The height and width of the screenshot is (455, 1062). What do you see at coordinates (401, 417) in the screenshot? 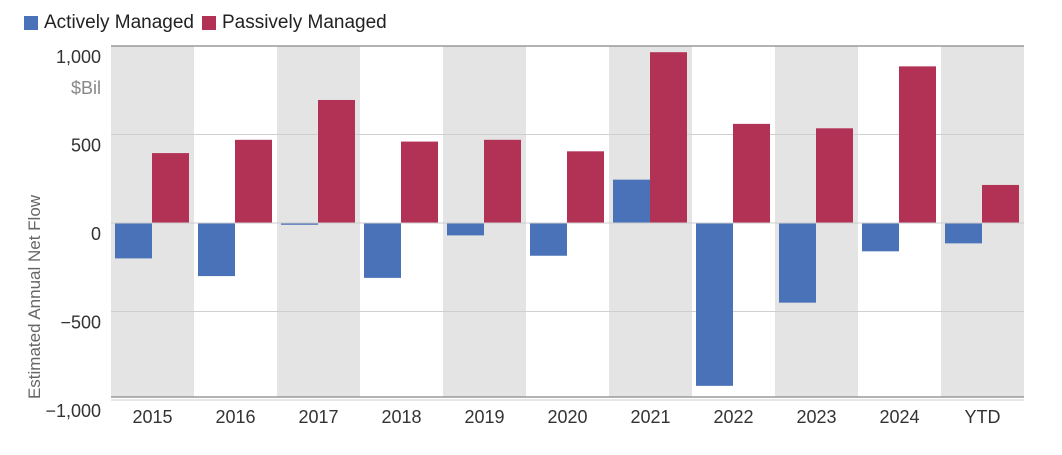
I see `x-tick-label: 2018` at bounding box center [401, 417].